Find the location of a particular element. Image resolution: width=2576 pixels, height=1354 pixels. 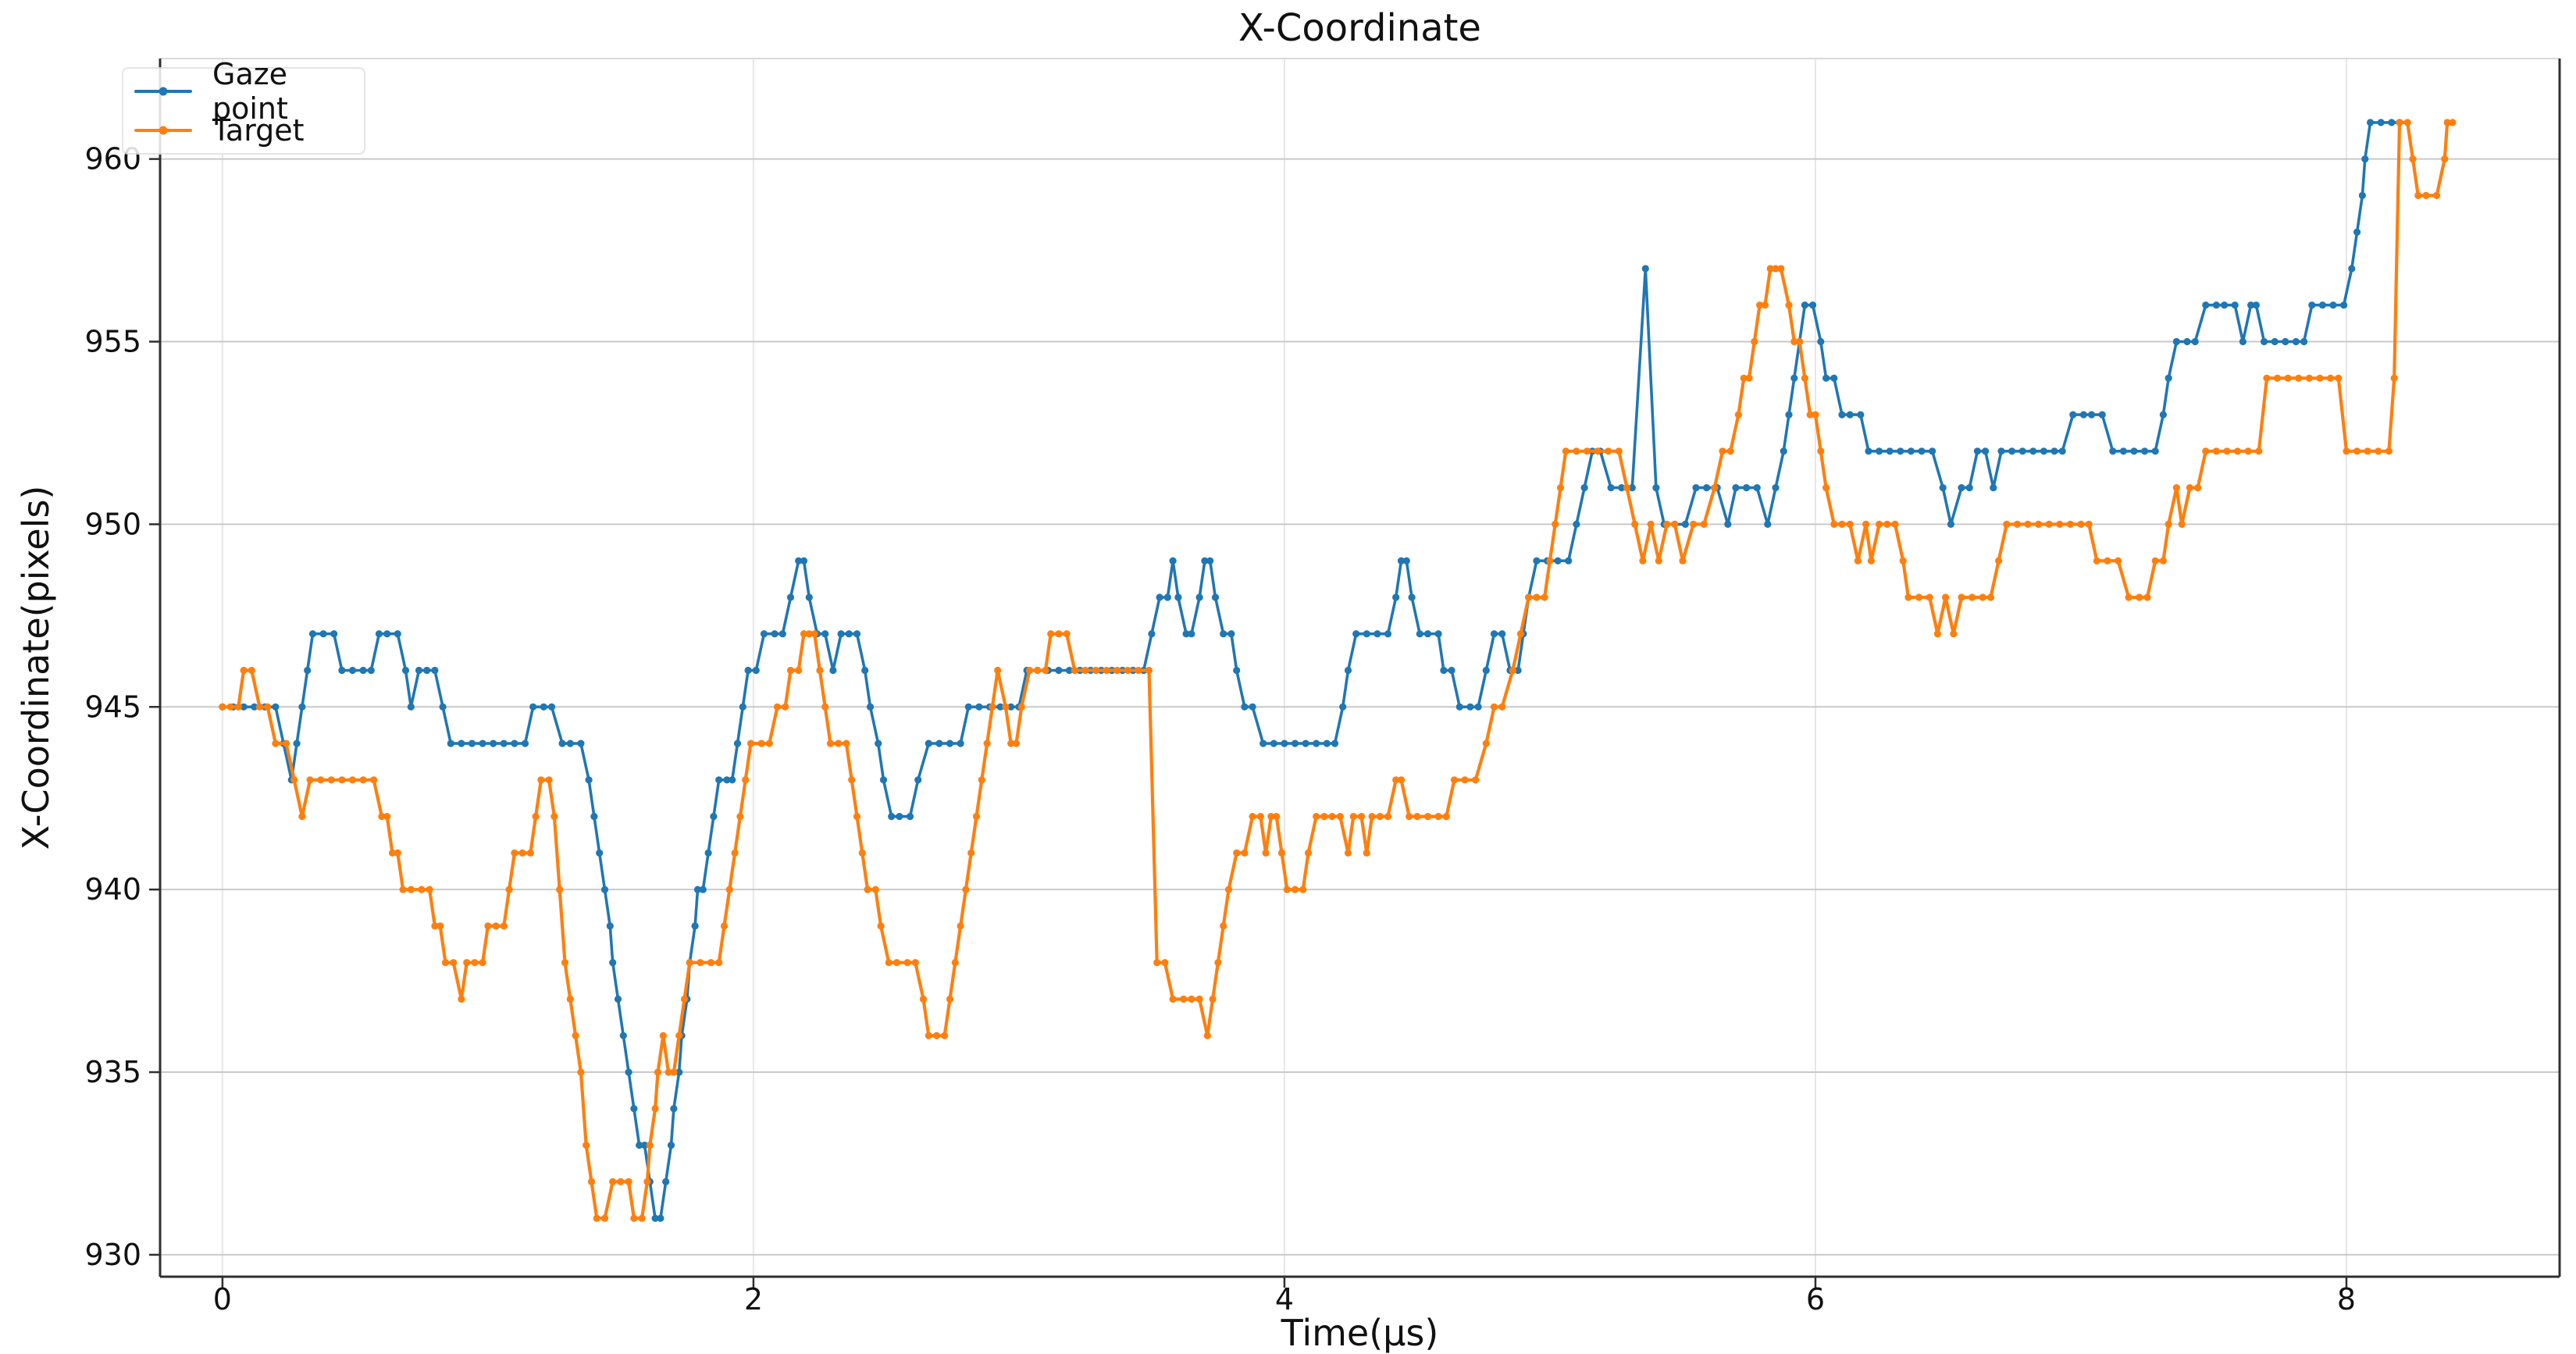

legend-label-gaze-point: Gaze point is located at coordinates (250, 92).